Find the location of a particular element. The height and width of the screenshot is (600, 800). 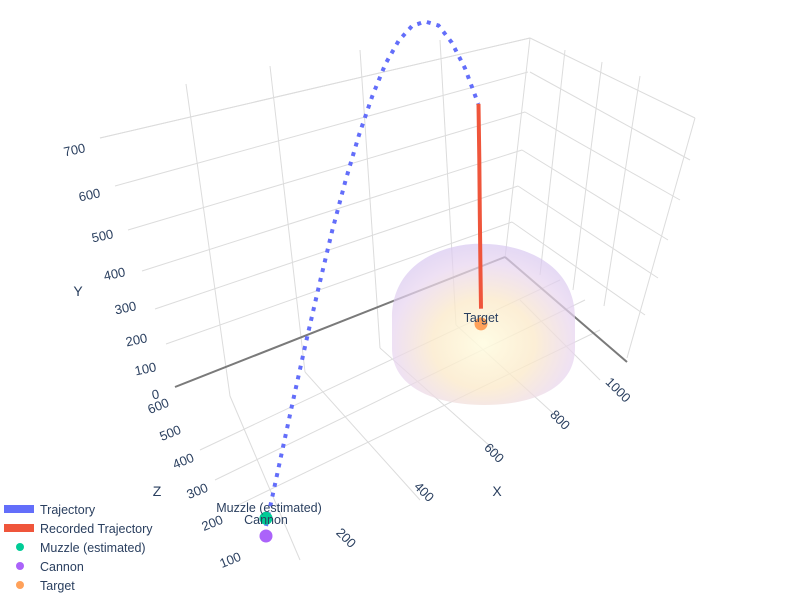

legend-item-recorded-trajectory: Recorded Trajectory is located at coordinates (78, 528).